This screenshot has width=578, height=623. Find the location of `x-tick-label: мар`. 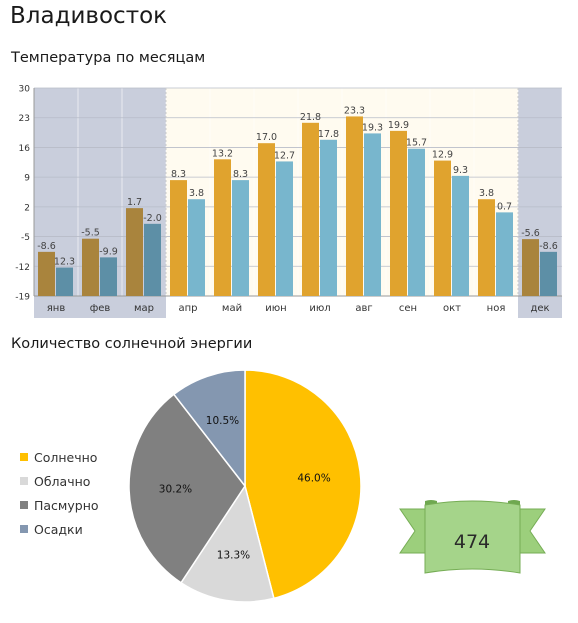

x-tick-label: мар is located at coordinates (144, 308).